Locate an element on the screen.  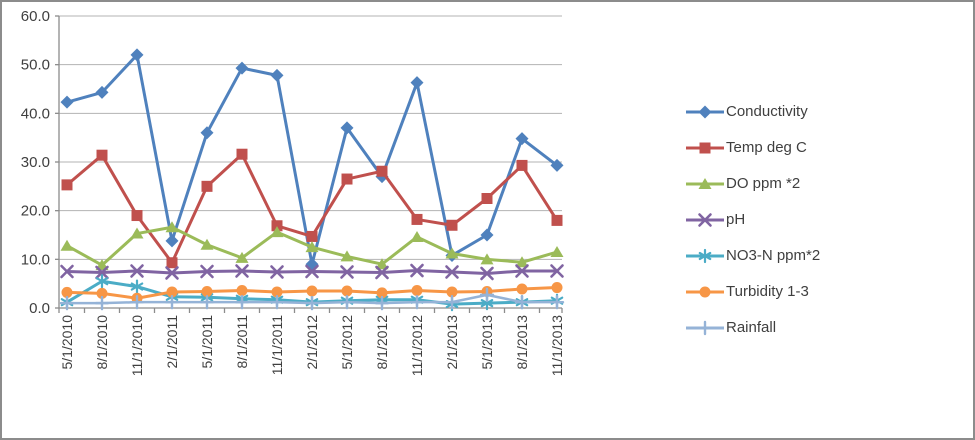
legend-item-turbidity-1-3: Turbidity 1-3 is located at coordinates (752, 292).